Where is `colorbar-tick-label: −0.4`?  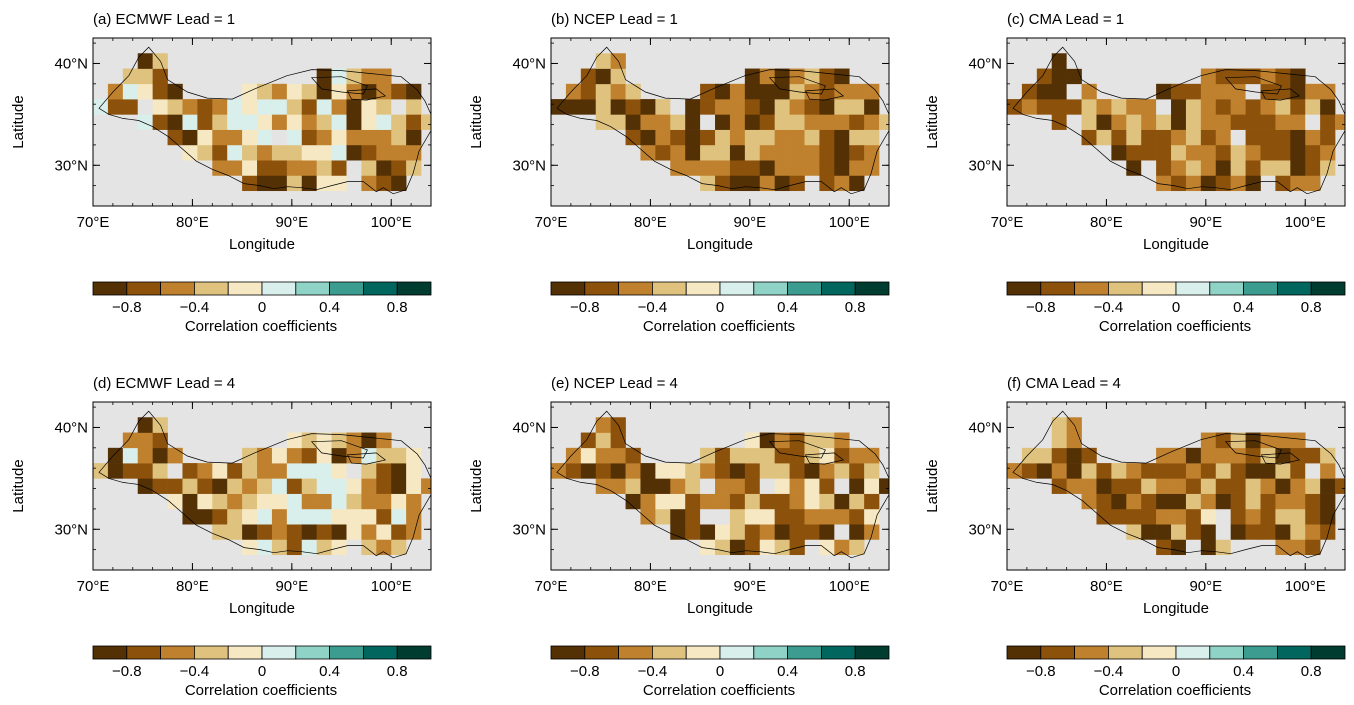
colorbar-tick-label: −0.4 is located at coordinates (195, 307).